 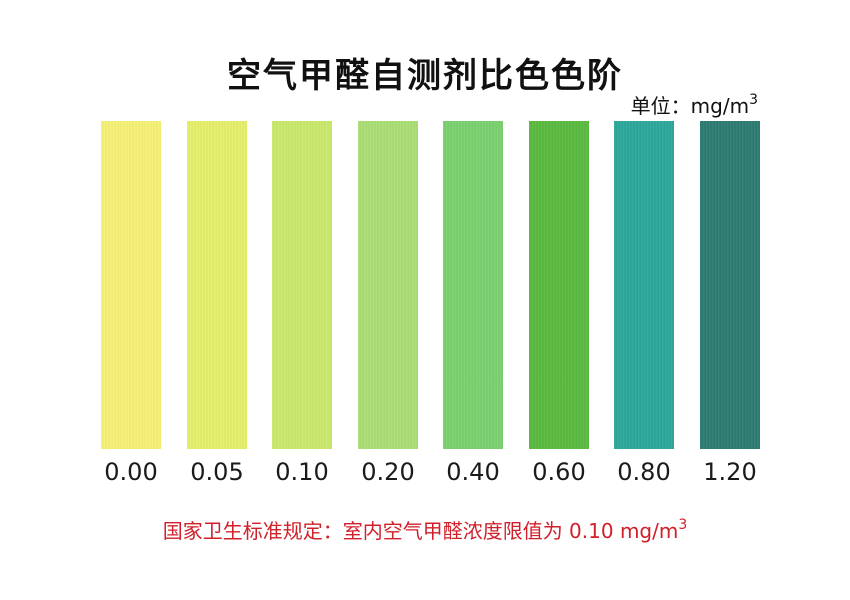 I want to click on swatch-label: 0.80, so click(x=644, y=472).